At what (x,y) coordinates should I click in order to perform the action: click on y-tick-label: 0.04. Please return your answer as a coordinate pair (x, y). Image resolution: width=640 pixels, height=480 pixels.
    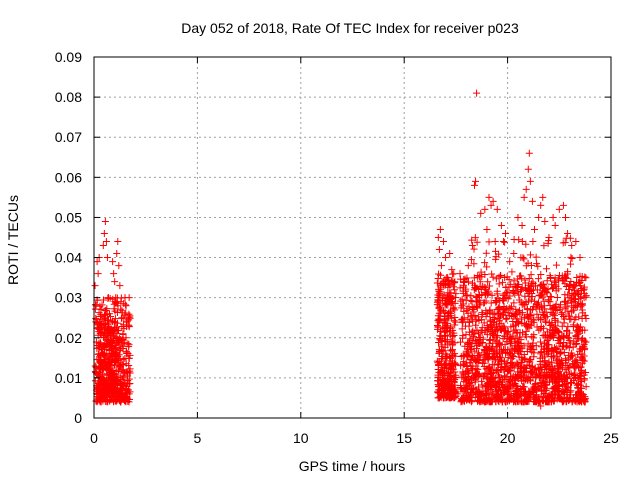
    Looking at the image, I should click on (68, 258).